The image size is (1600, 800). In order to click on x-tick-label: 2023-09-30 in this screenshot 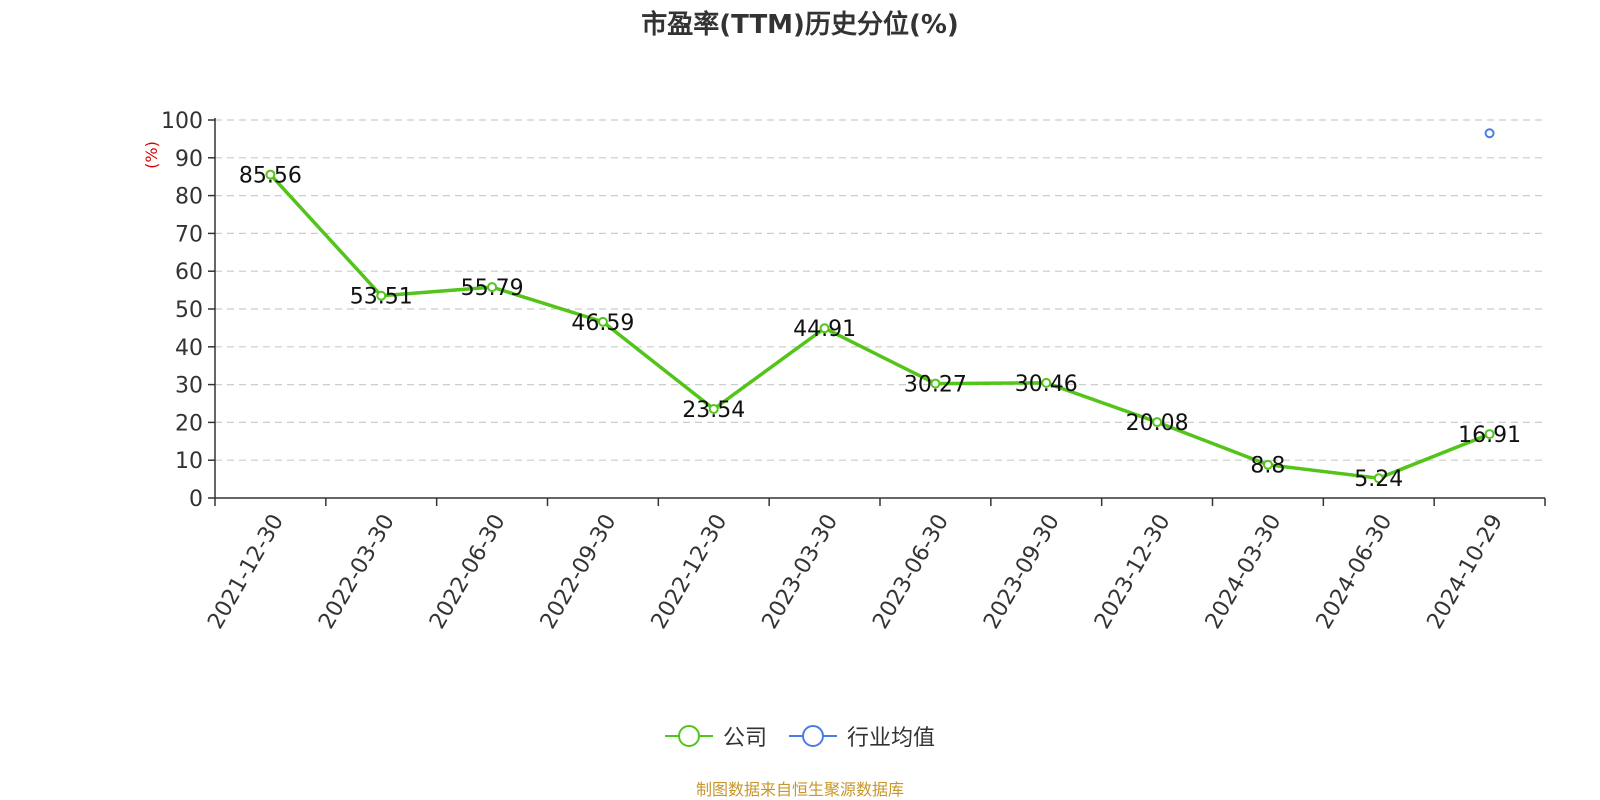, I will do `click(1022, 571)`.